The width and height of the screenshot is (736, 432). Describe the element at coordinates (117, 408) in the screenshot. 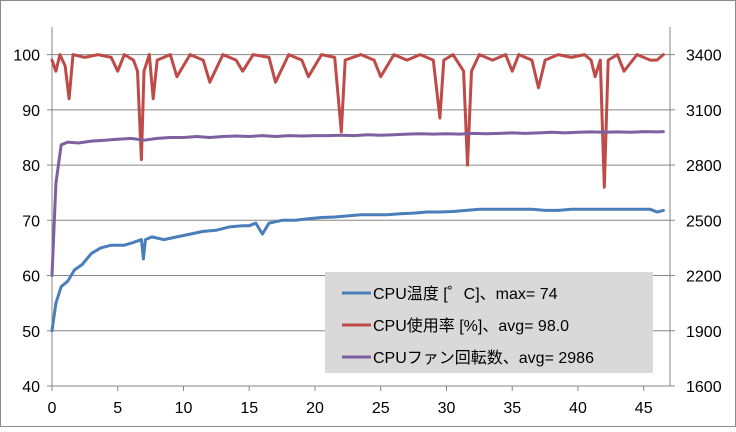

I see `x-tick-label-1: 5` at that location.